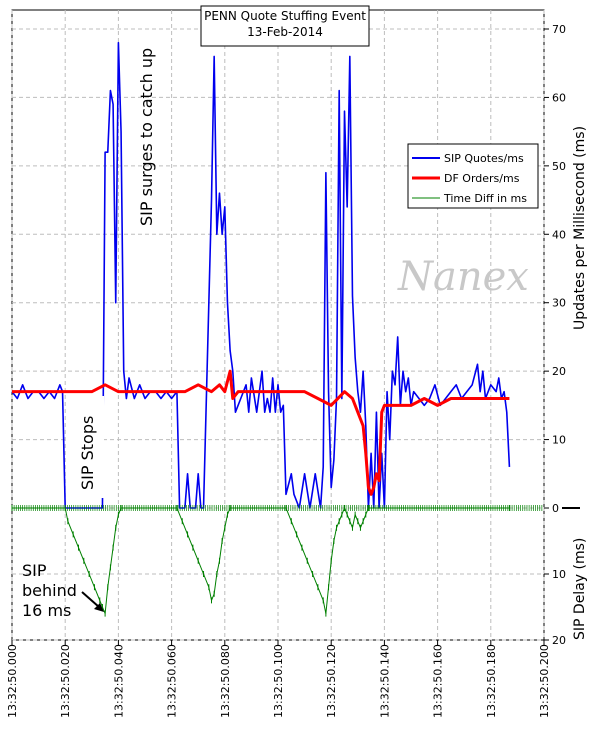 Image resolution: width=593 pixels, height=732 pixels. I want to click on watermark: Nanex, so click(463, 277).